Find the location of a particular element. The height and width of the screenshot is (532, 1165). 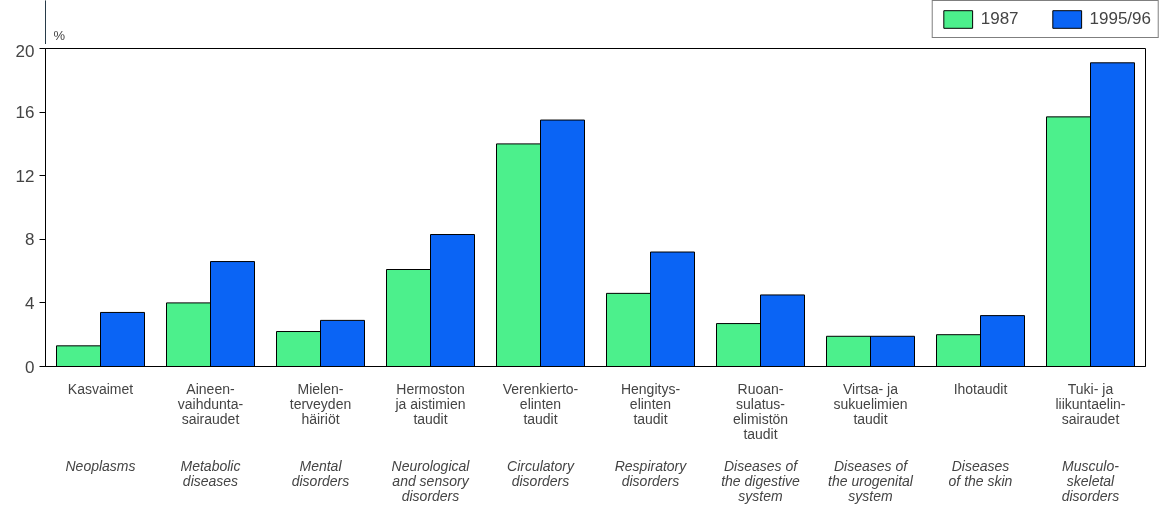

y-tick-label: 8 is located at coordinates (30, 240).